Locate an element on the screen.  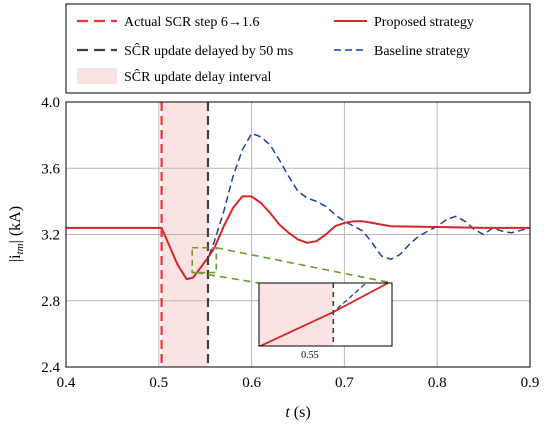
x-tick-label: 0.6 is located at coordinates (251, 383).